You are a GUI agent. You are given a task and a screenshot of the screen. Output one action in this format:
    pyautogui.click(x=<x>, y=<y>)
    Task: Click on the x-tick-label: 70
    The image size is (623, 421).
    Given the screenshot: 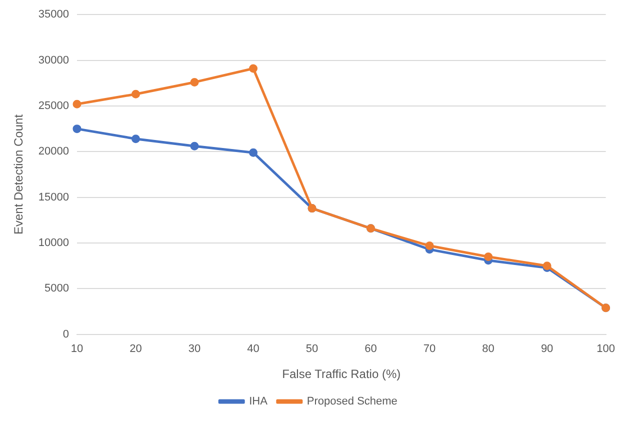 What is the action you would take?
    pyautogui.click(x=429, y=349)
    